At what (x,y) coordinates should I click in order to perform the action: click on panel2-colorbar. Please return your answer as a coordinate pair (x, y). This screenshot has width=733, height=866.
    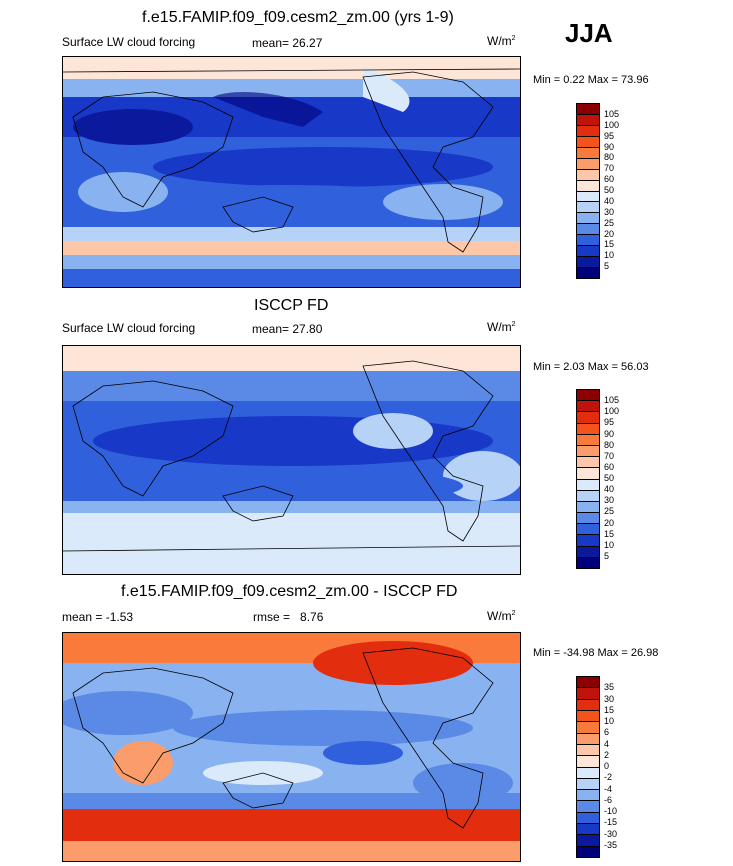
    Looking at the image, I should click on (588, 479).